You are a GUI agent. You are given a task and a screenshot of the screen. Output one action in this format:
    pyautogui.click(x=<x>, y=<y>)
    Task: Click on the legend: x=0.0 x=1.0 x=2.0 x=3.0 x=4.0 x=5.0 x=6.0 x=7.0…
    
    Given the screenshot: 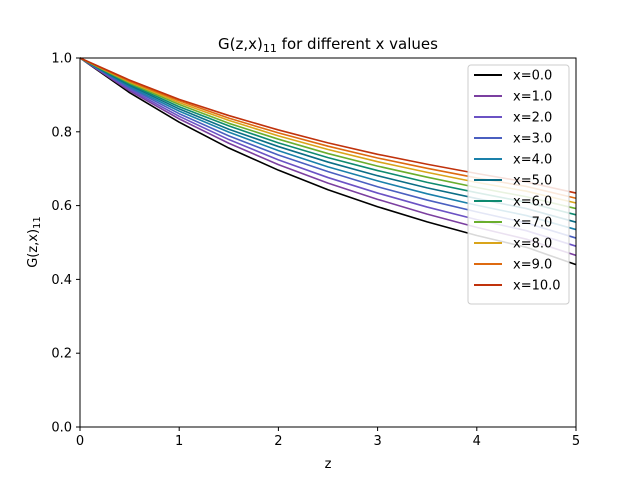 What is the action you would take?
    pyautogui.click(x=518, y=184)
    